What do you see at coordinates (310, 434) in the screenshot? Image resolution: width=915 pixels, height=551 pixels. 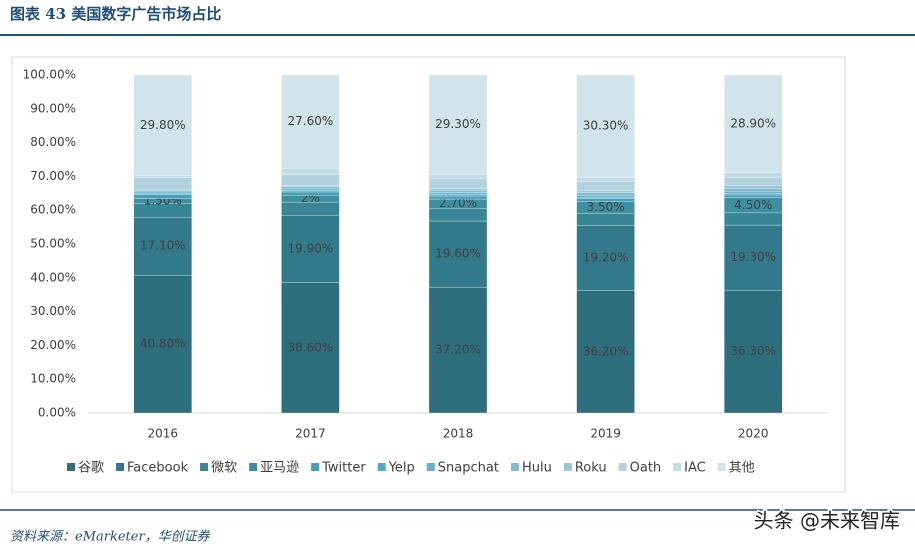 I see `x-tick-label: 2017` at bounding box center [310, 434].